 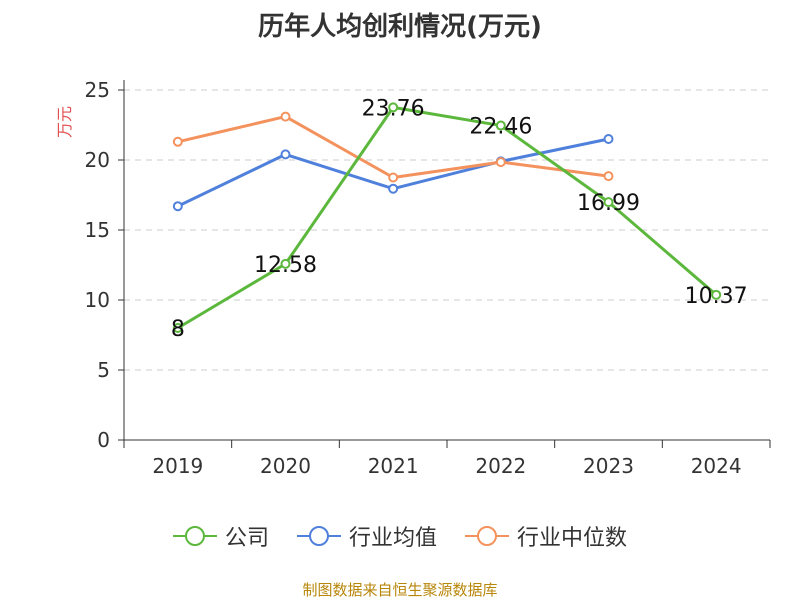 What do you see at coordinates (608, 466) in the screenshot?
I see `x-tick-label: 2023` at bounding box center [608, 466].